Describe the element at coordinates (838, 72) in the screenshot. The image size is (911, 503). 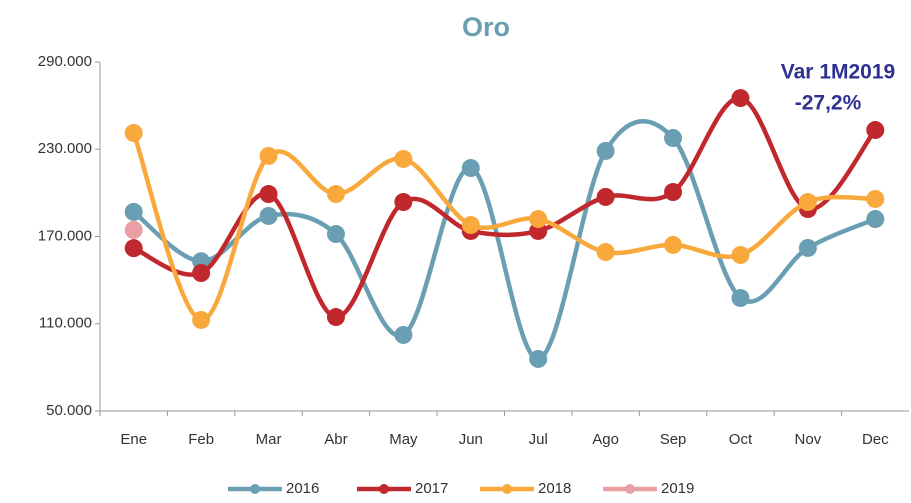
I see `annotation: Var 1M2019` at that location.